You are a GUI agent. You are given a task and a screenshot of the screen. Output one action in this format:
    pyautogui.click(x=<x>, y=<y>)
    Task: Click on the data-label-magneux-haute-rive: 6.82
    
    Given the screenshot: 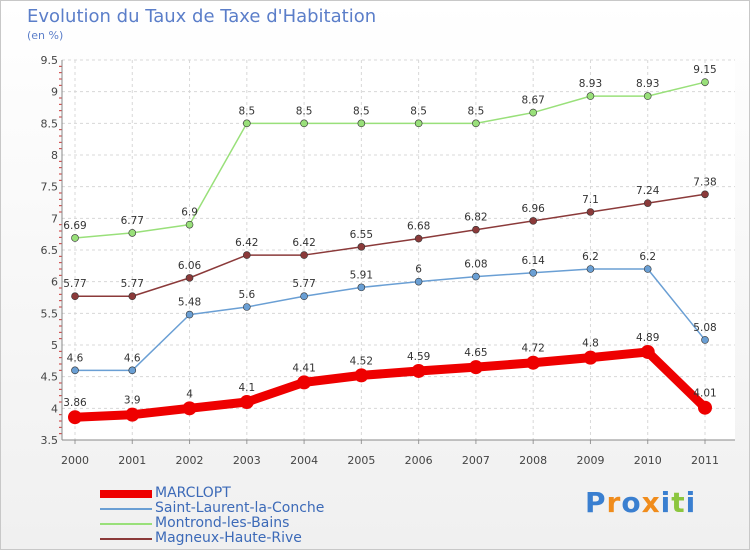 What is the action you would take?
    pyautogui.click(x=475, y=218)
    